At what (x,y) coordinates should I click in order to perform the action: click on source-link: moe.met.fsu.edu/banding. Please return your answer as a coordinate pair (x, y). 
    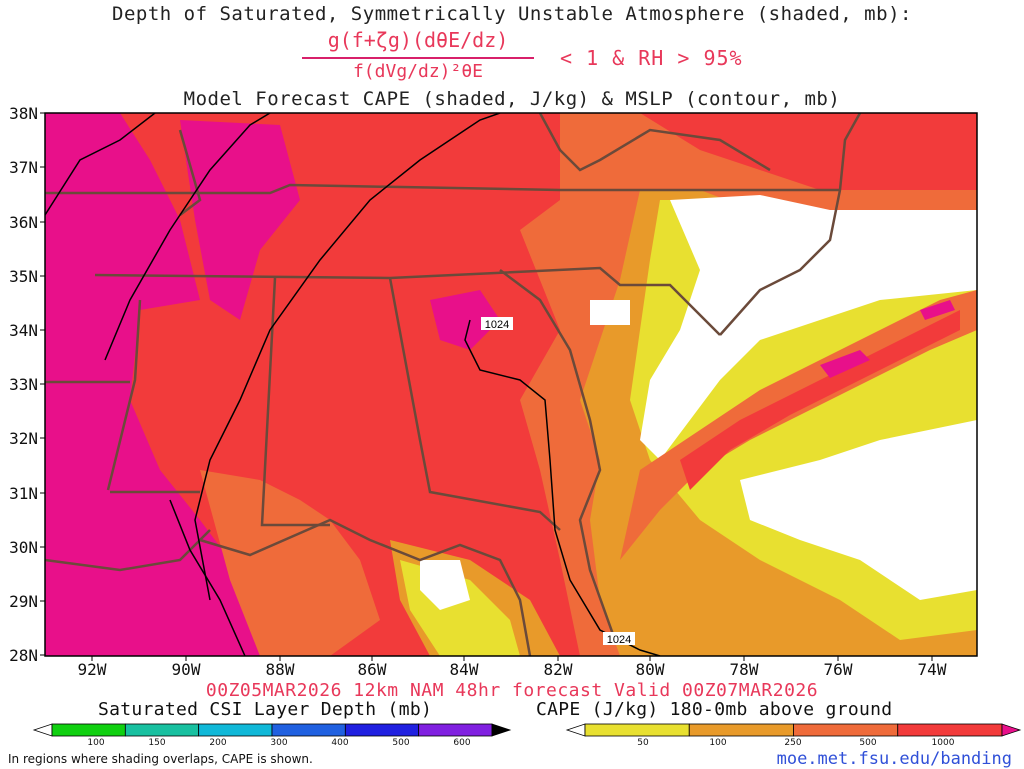
    Looking at the image, I should click on (894, 759).